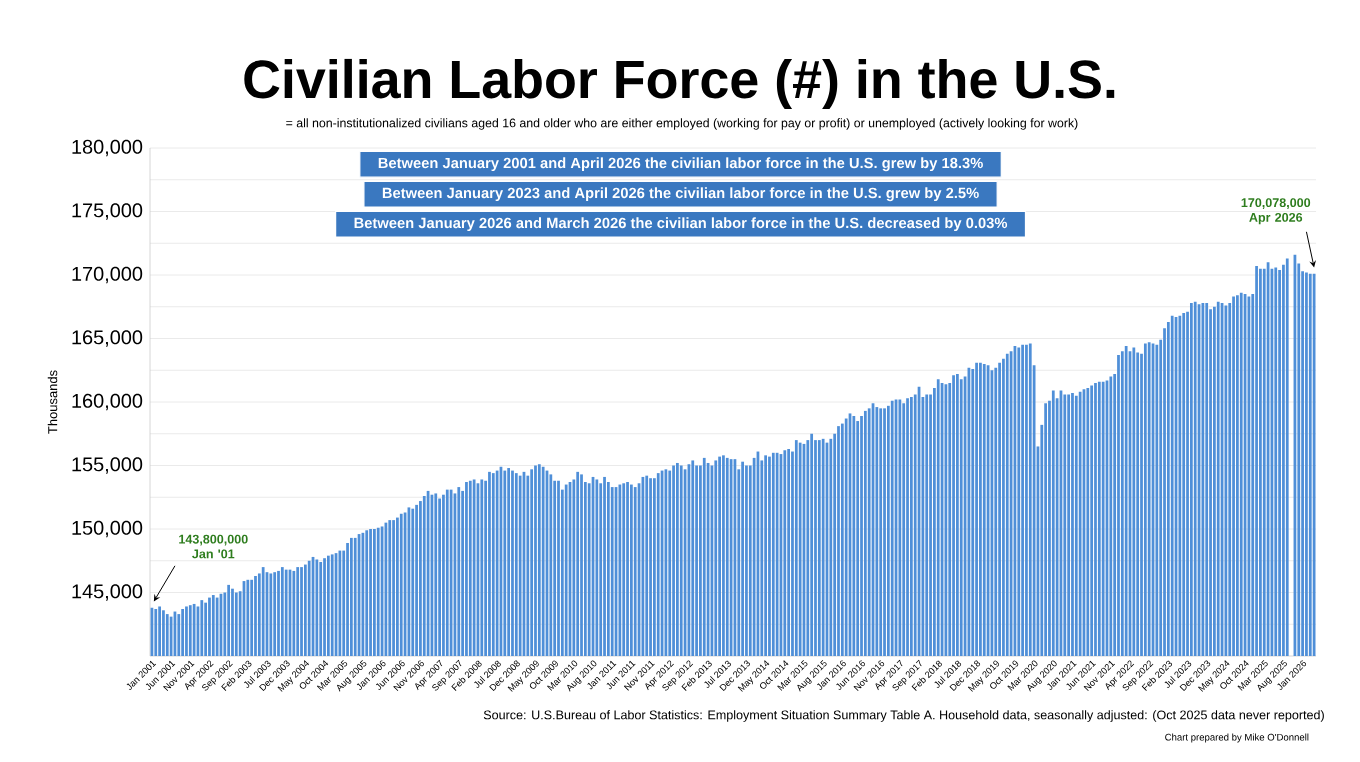  What do you see at coordinates (107, 211) in the screenshot?
I see `y-tick-label: 175,000` at bounding box center [107, 211].